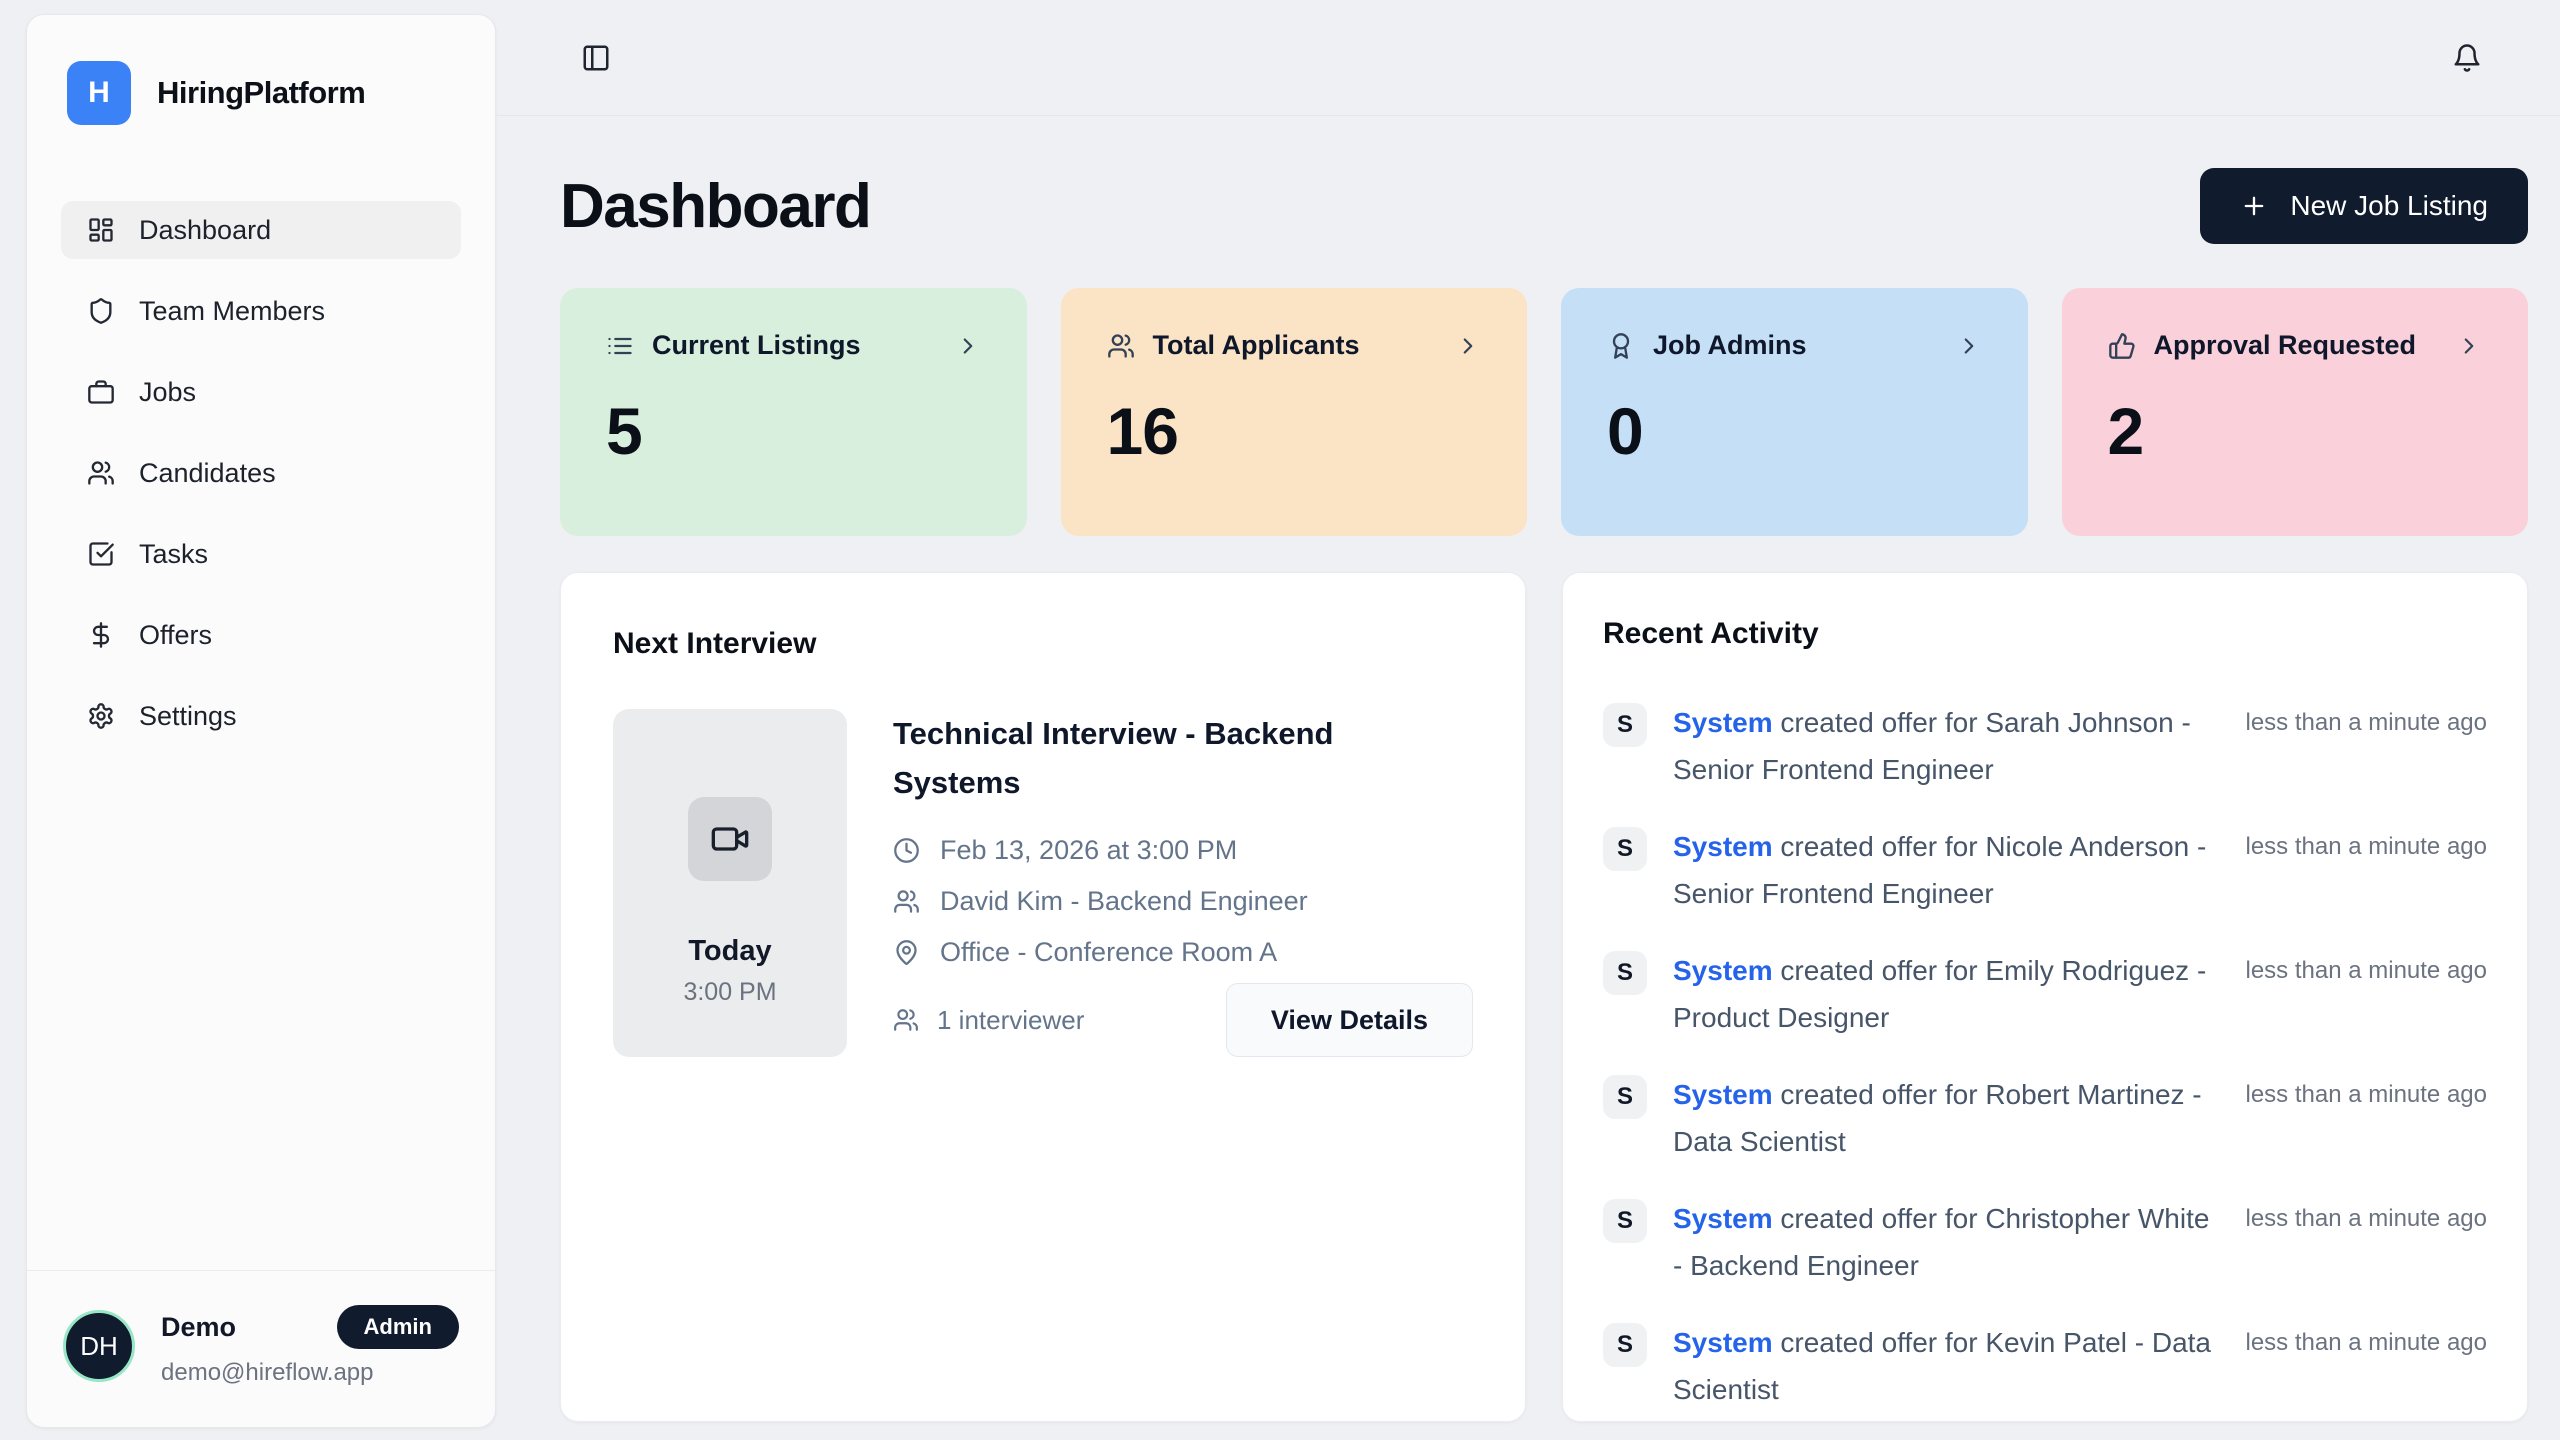 Image resolution: width=2560 pixels, height=1440 pixels. I want to click on interviewer-count: 1 interviewer, so click(988, 1020).